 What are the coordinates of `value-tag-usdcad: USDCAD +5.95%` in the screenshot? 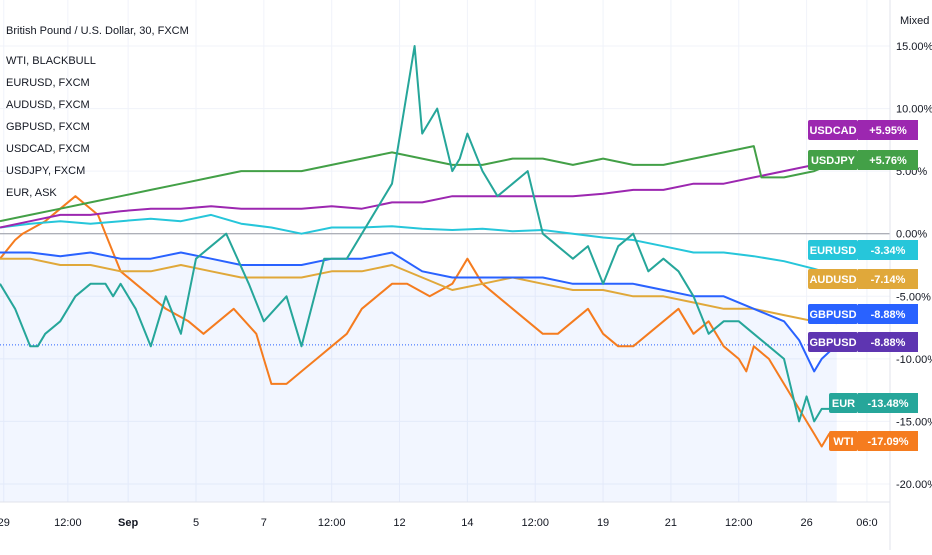 It's located at (863, 130).